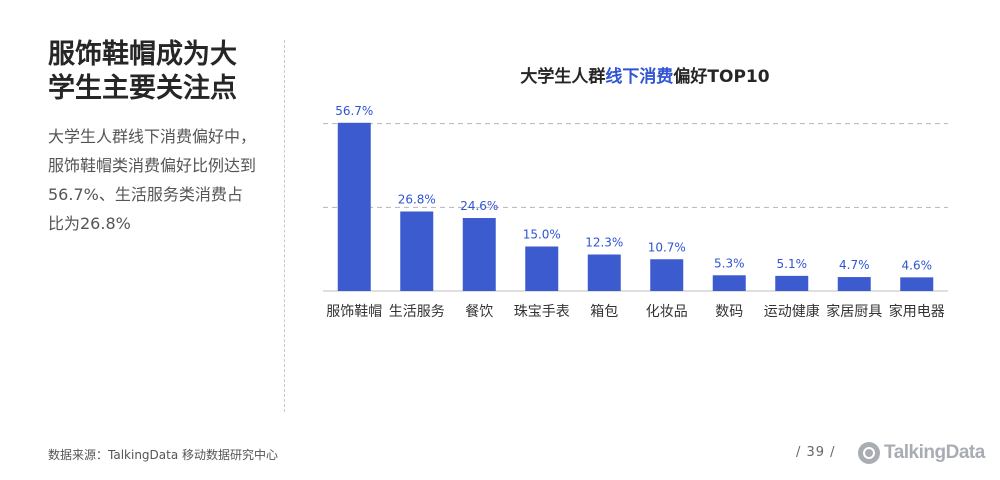 The image size is (1000, 480). Describe the element at coordinates (354, 312) in the screenshot. I see `category-label-1: 服饰鞋帽` at that location.